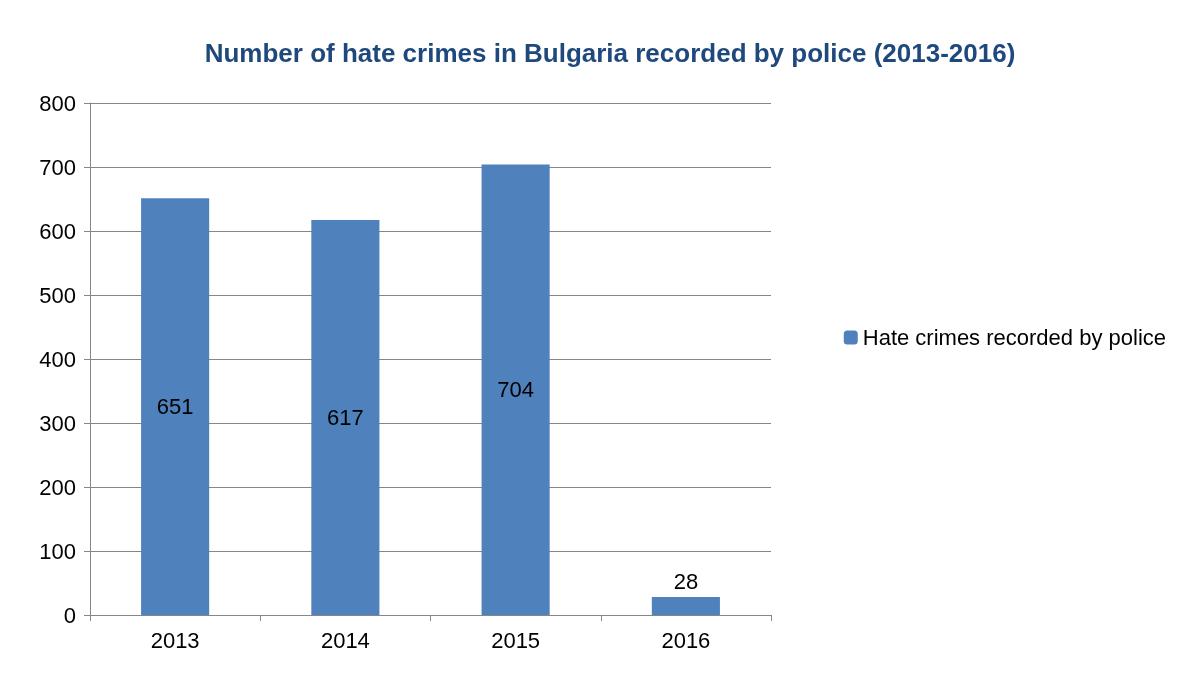 This screenshot has height=675, width=1196. What do you see at coordinates (57, 231) in the screenshot?
I see `y-tick-label: 600` at bounding box center [57, 231].